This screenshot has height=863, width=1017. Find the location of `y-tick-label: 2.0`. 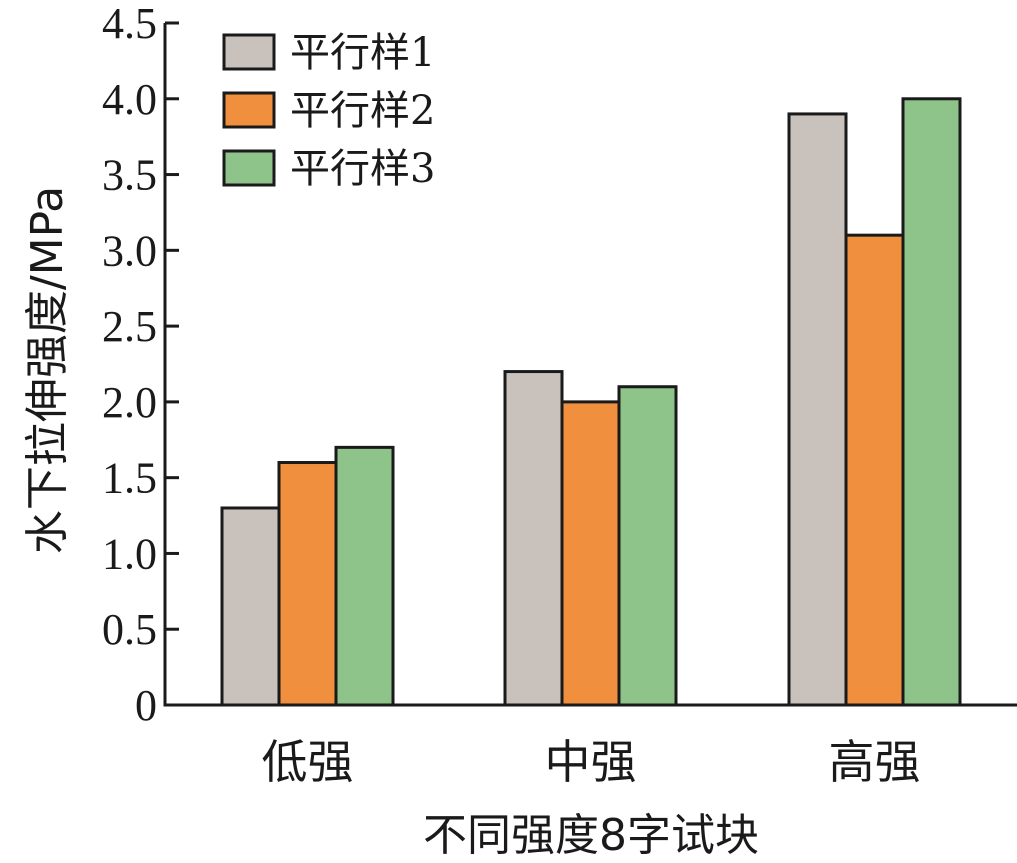

y-tick-label: 2.0 is located at coordinates (129, 402).